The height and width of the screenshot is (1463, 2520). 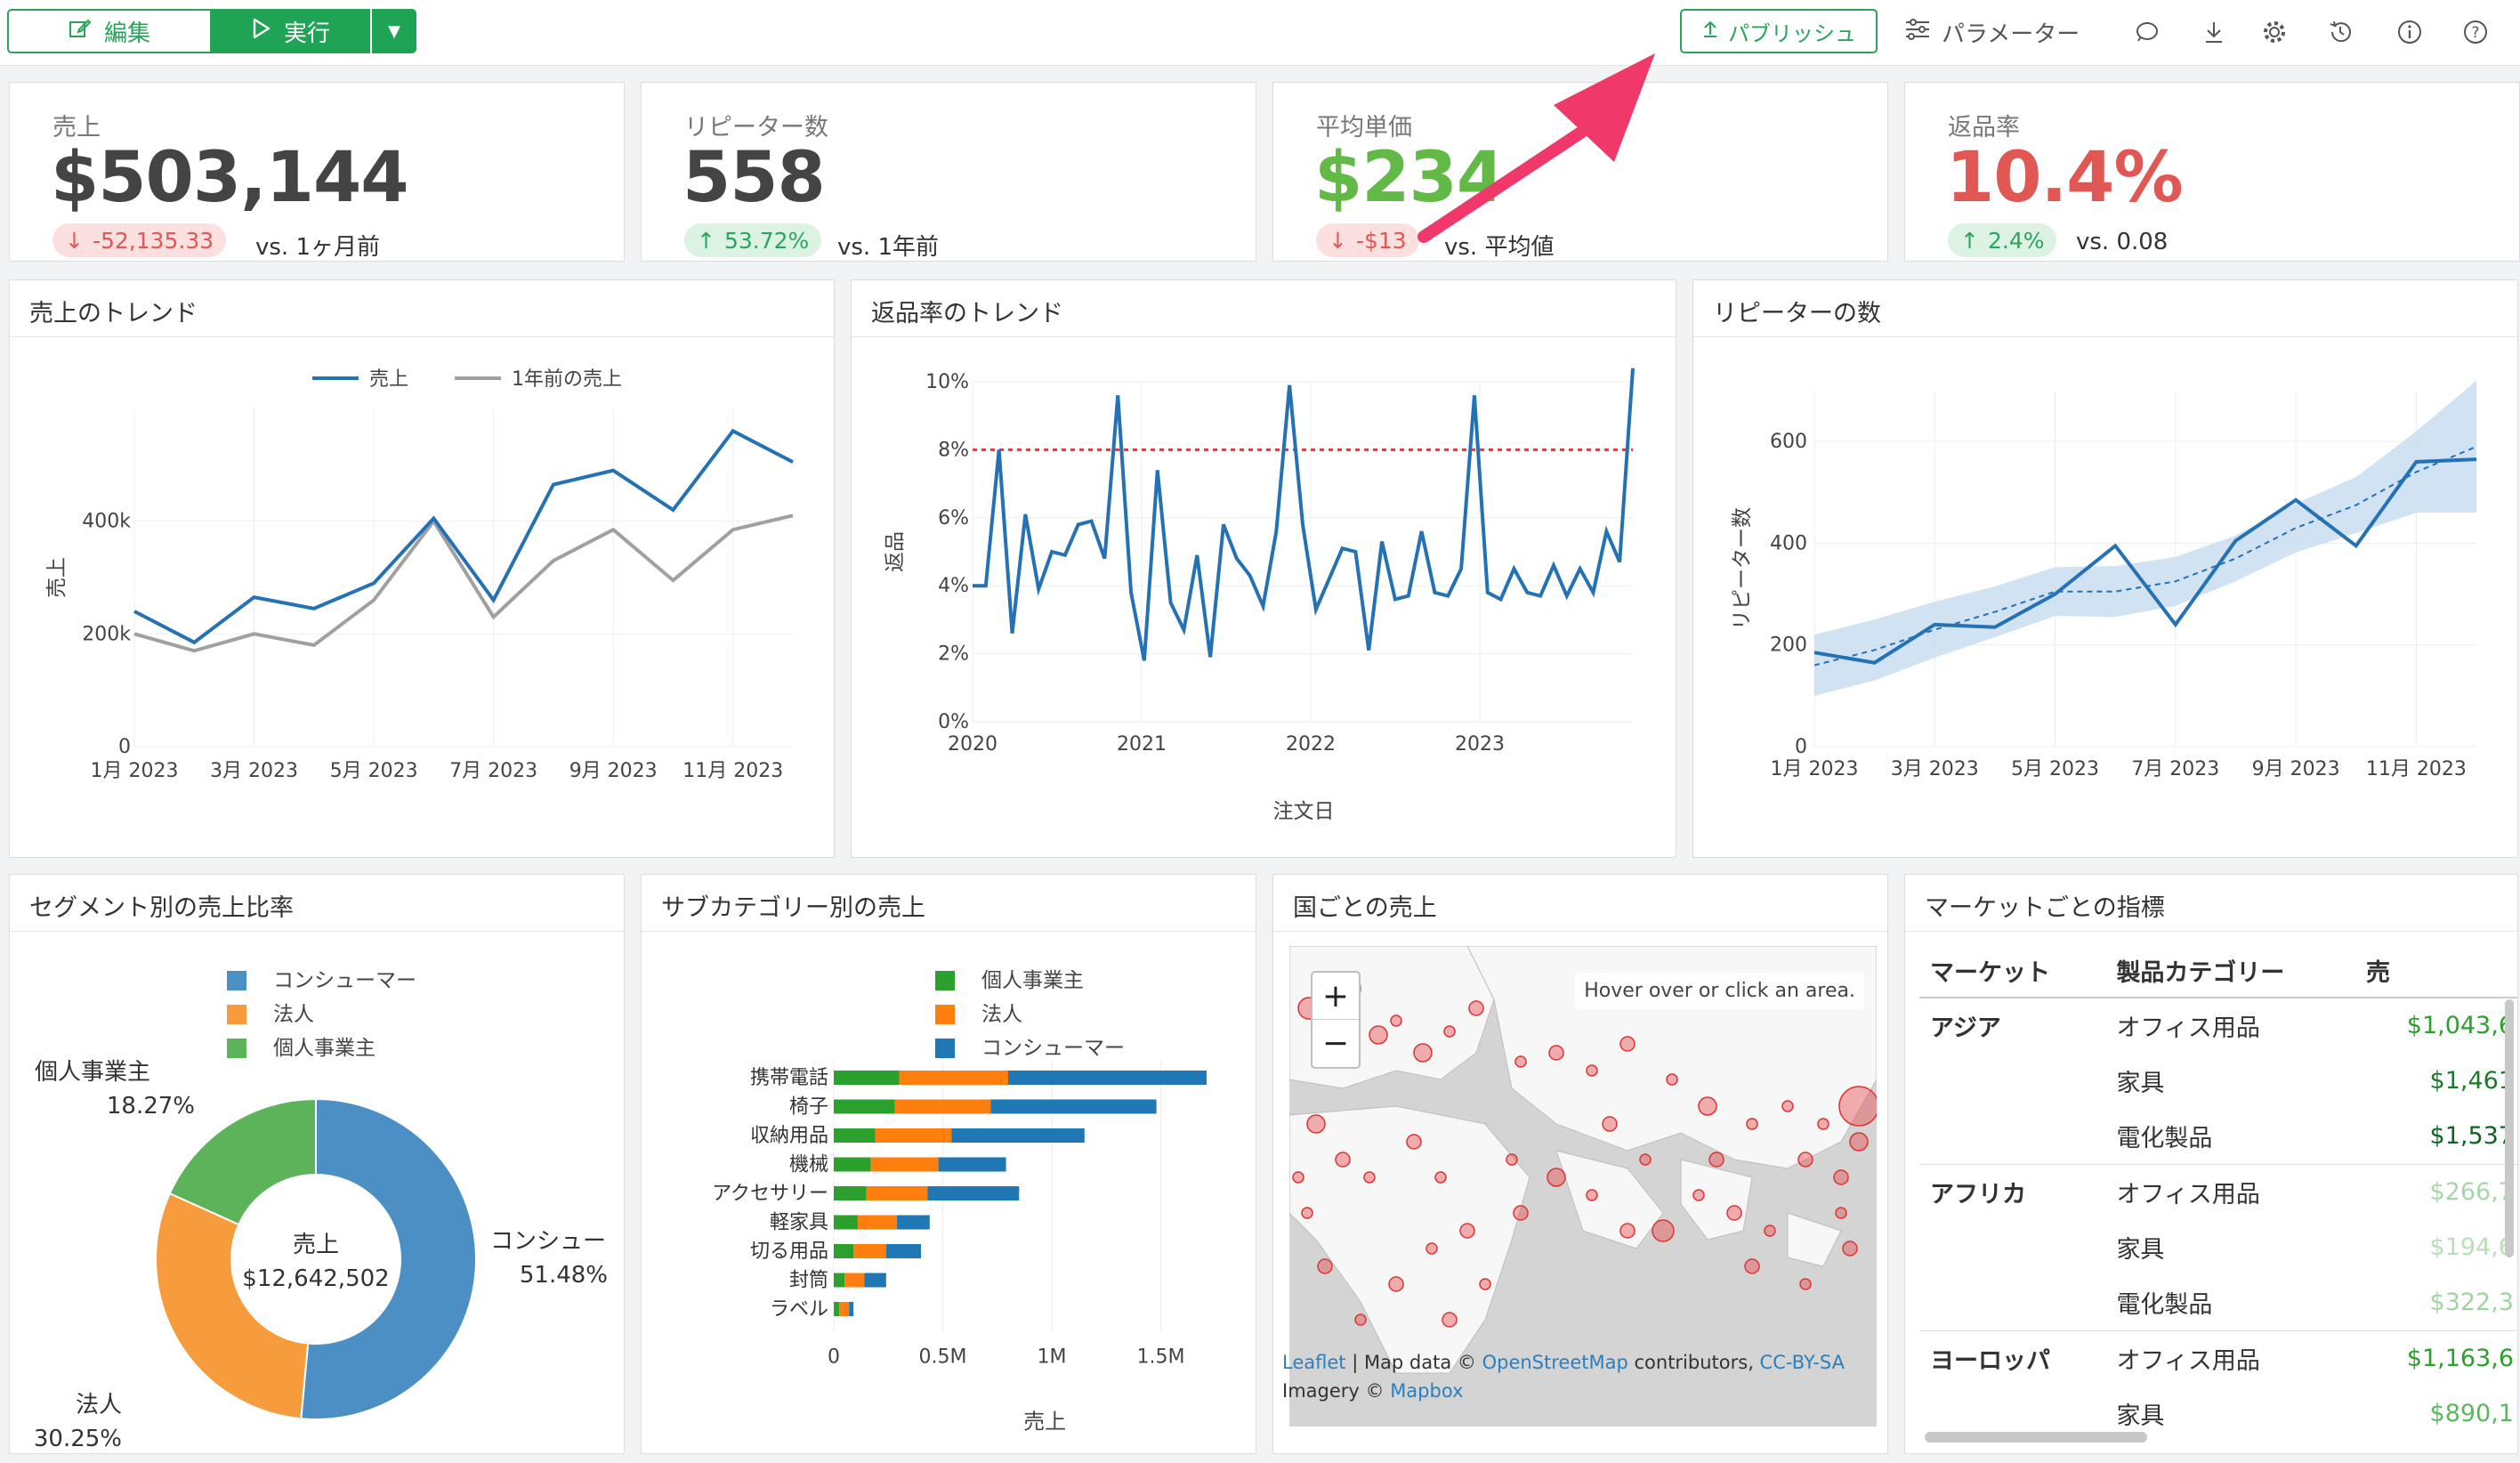 I want to click on table-row: アフリカ オフィス用品 $266,7, so click(x=2218, y=1192).